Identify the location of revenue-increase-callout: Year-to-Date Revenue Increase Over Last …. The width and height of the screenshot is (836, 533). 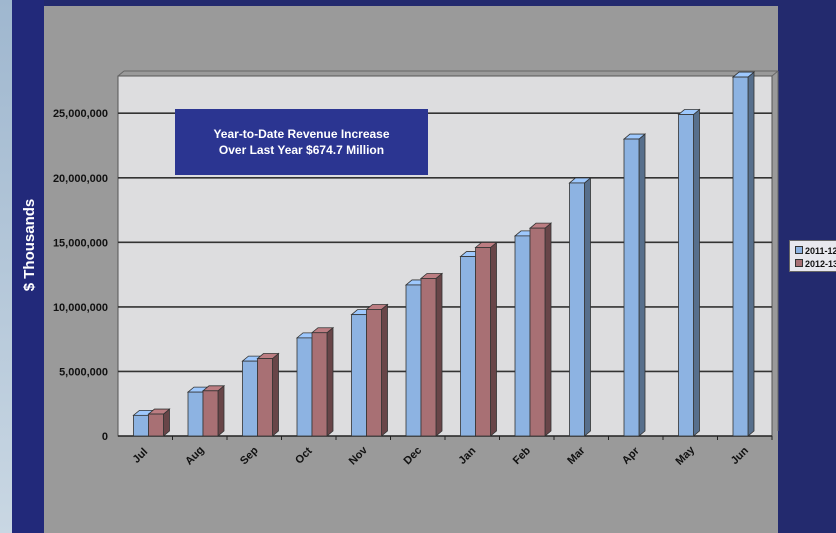
(301, 142).